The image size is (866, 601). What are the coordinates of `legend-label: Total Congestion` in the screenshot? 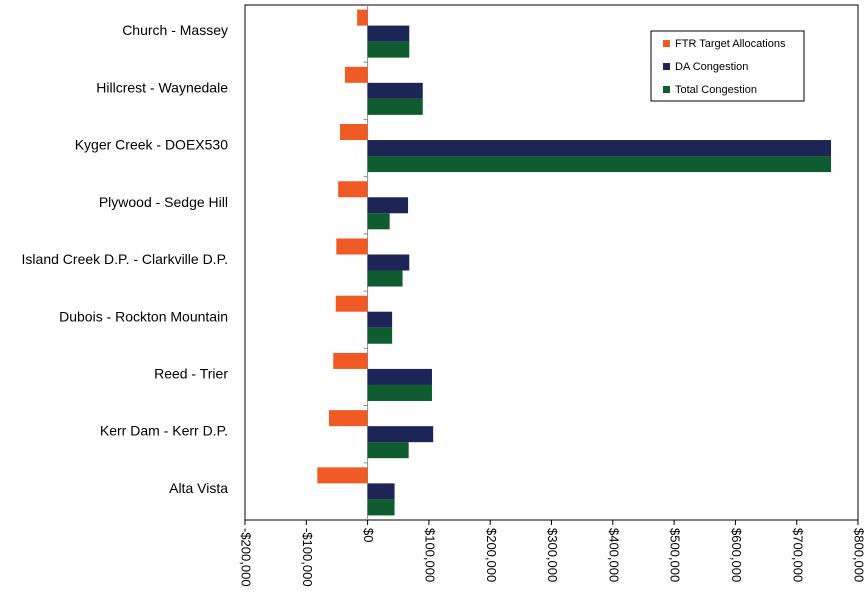 It's located at (716, 90).